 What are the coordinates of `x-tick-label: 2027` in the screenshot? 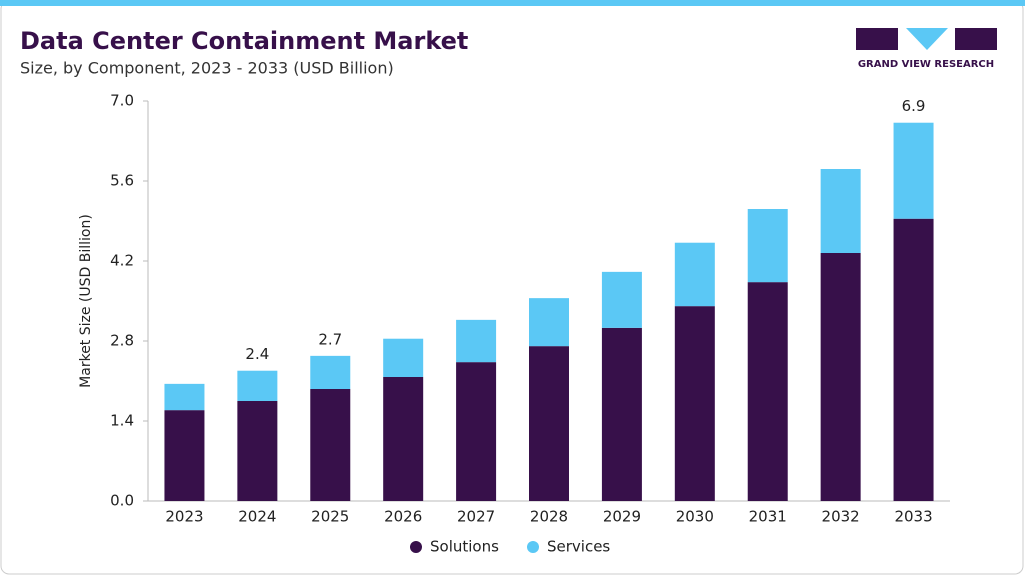 It's located at (476, 517).